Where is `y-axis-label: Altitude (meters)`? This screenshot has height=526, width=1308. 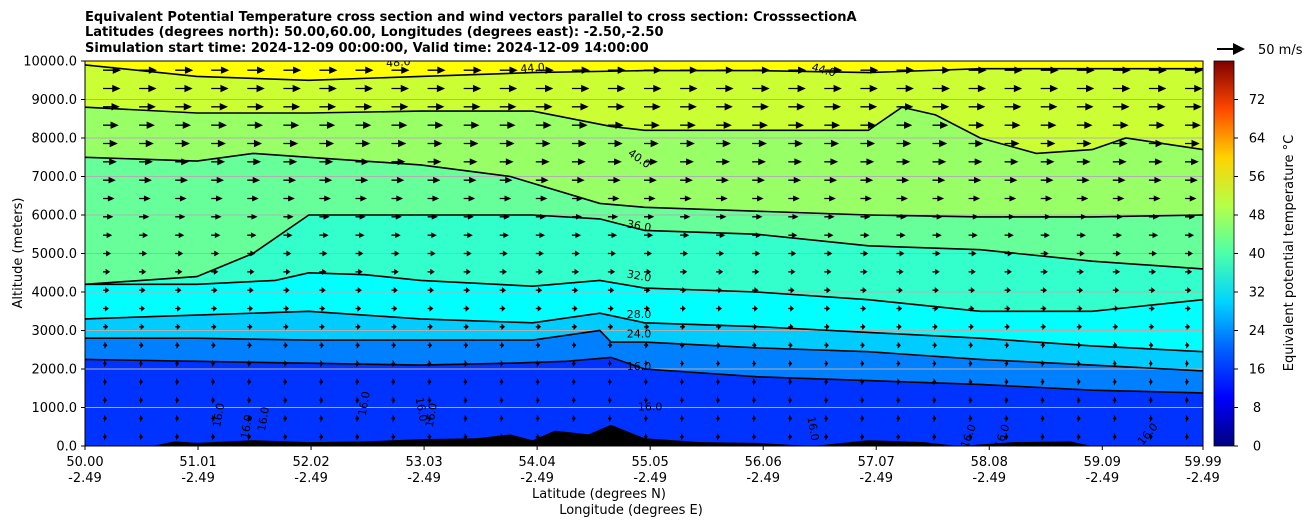
y-axis-label: Altitude (meters) is located at coordinates (18, 253).